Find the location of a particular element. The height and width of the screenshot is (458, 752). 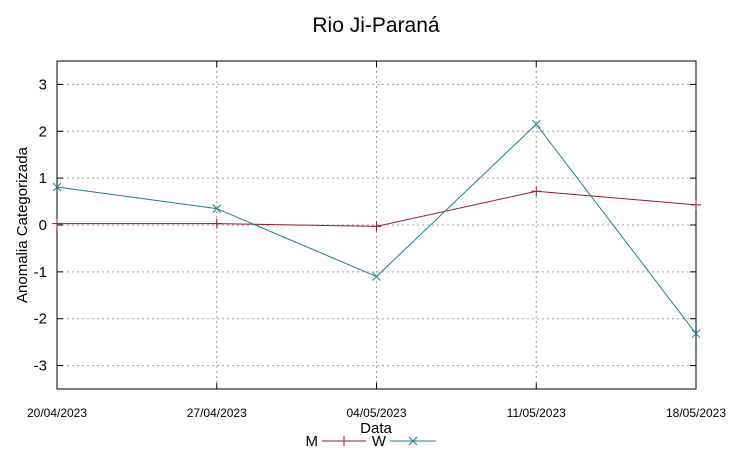

y-tick-label: 1 is located at coordinates (43, 178).